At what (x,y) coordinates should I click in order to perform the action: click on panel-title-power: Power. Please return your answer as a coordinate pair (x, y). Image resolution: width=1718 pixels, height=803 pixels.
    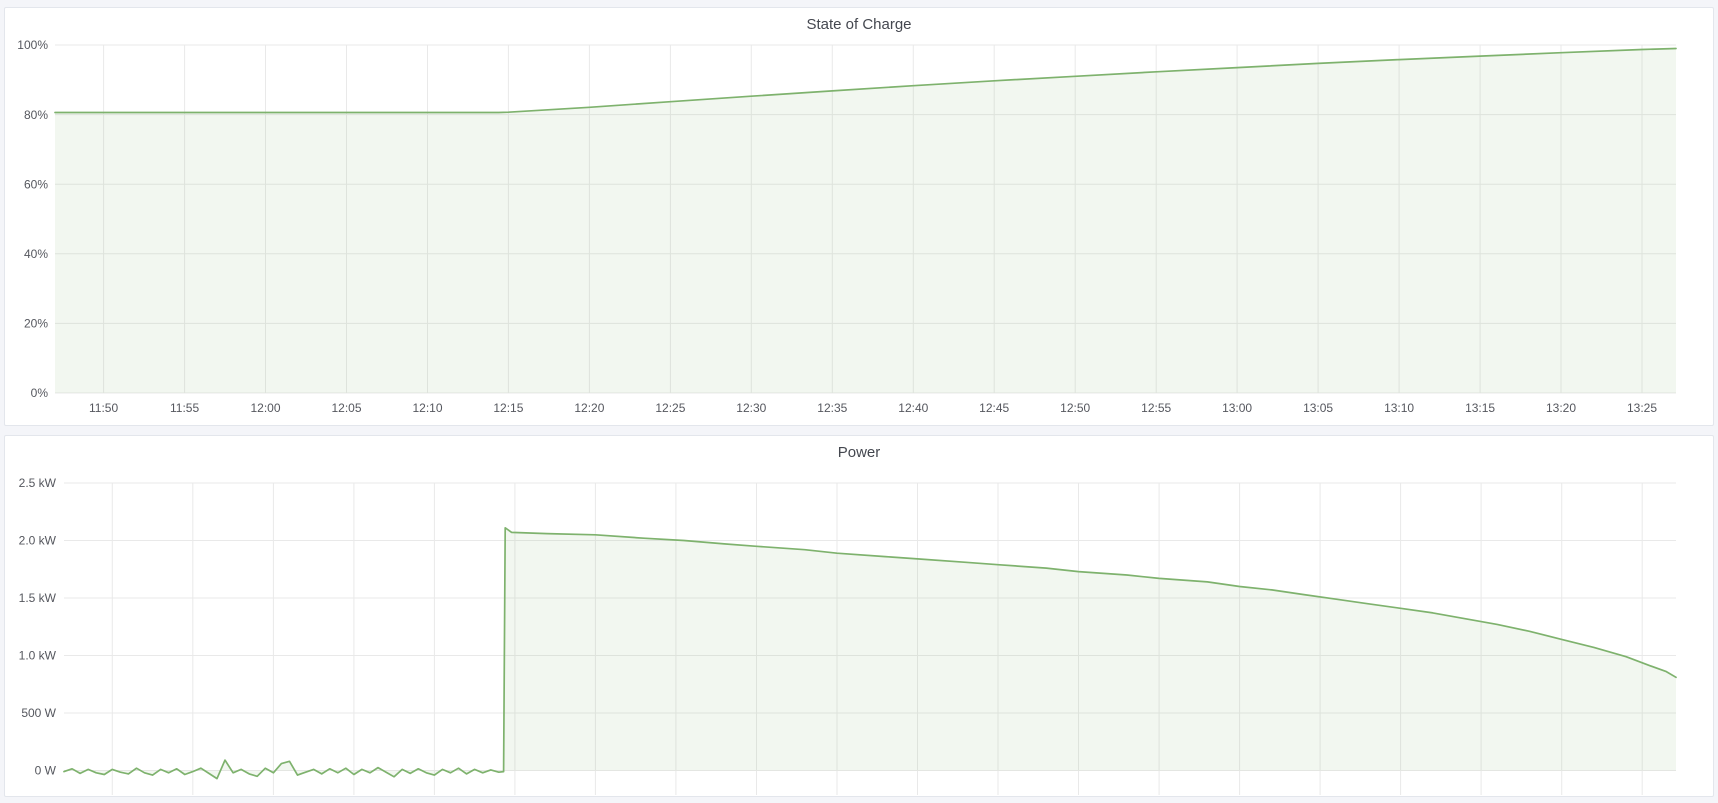
    Looking at the image, I should click on (859, 452).